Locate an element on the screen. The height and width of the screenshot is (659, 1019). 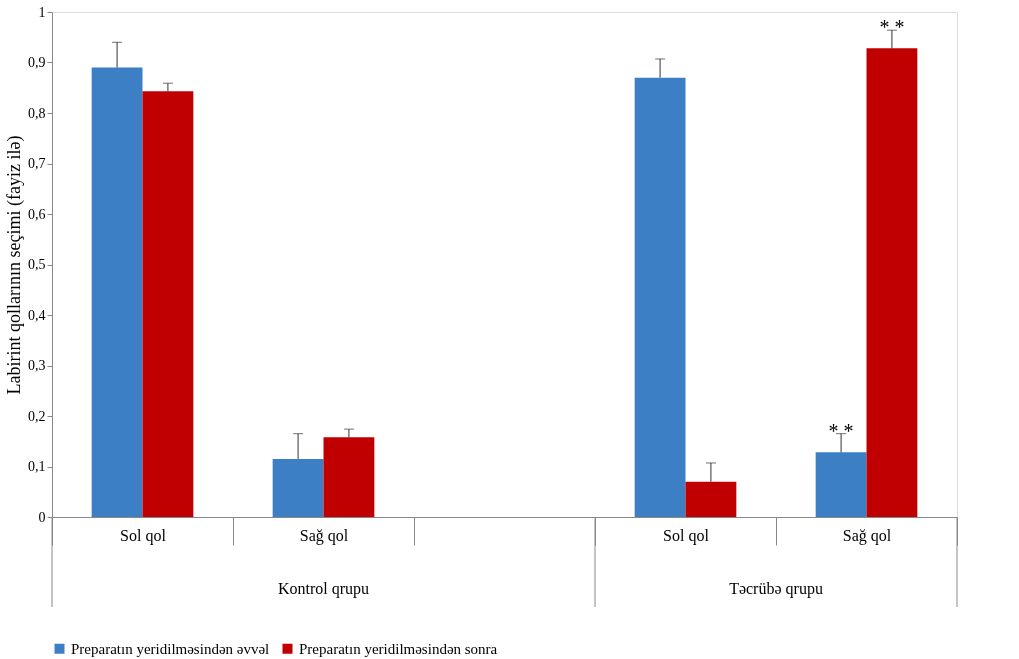
y-tick-label: 0 is located at coordinates (42, 517).